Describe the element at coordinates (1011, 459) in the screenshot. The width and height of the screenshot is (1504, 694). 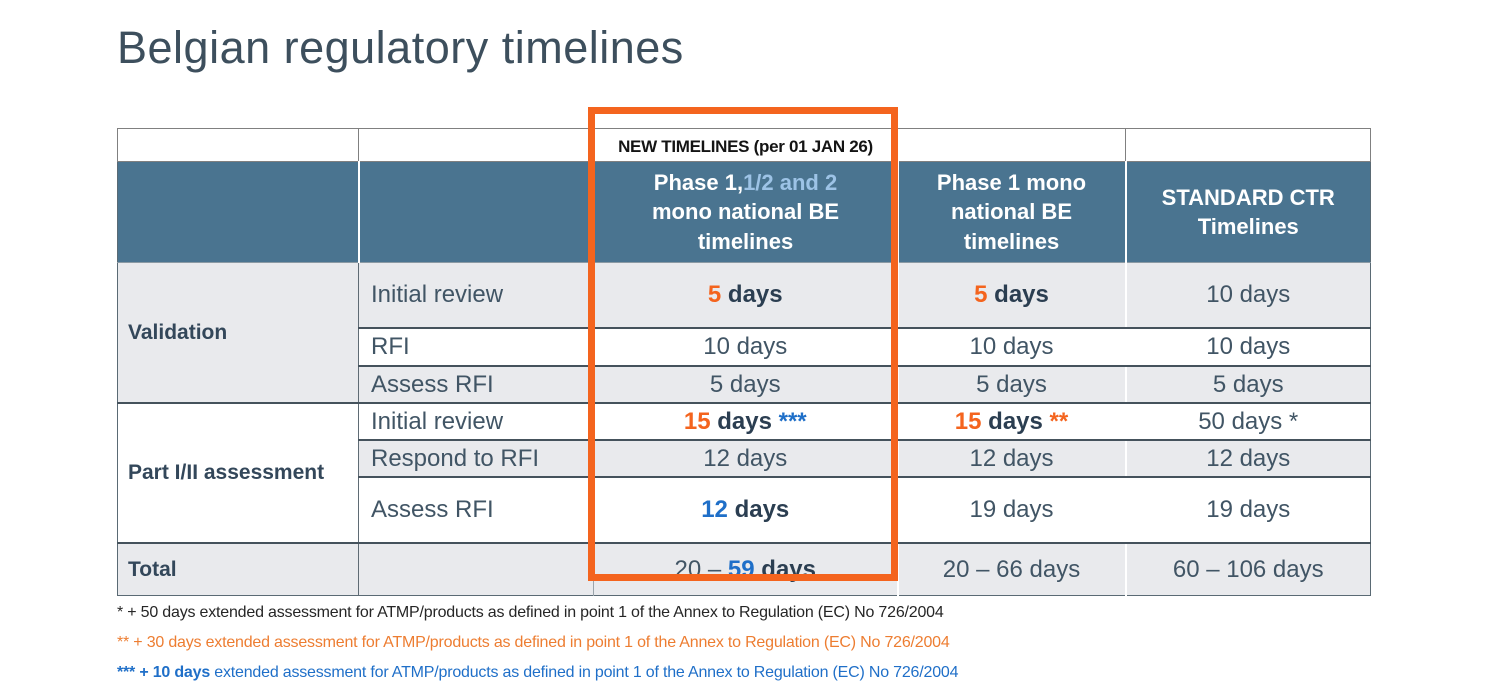
I see `cell-phase1-mono: 12 days` at that location.